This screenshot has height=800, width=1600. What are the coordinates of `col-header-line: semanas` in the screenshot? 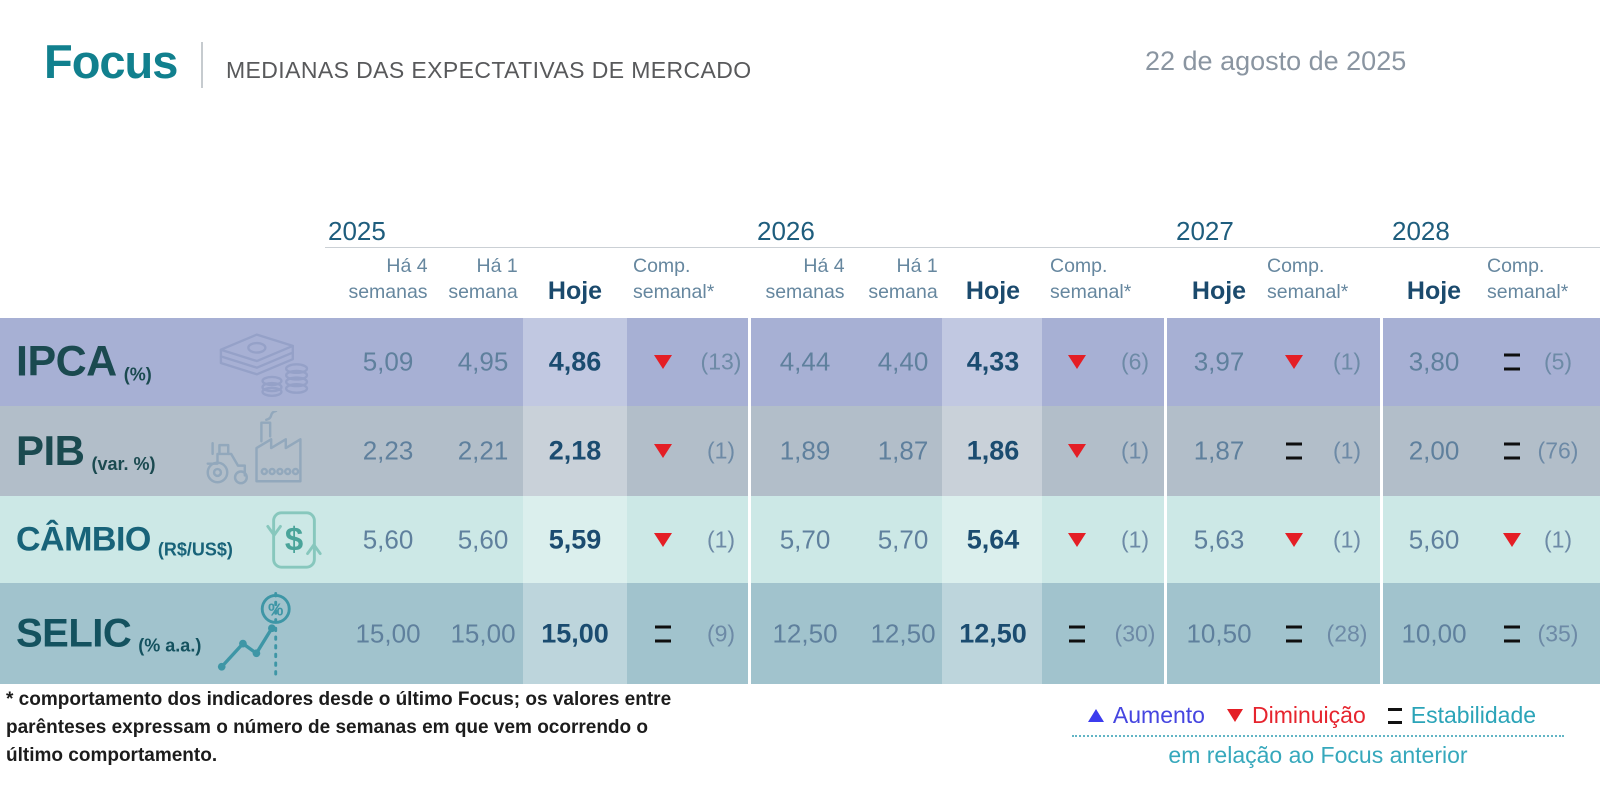 It's located at (805, 292).